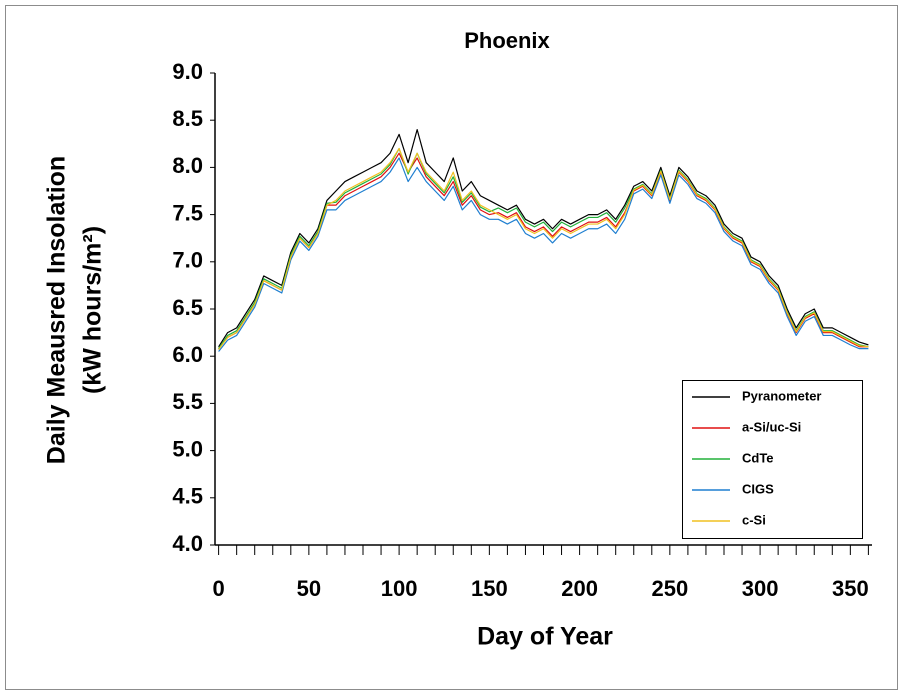 This screenshot has height=700, width=904. I want to click on y-axis-title: (kW hours/m²), so click(93, 310).